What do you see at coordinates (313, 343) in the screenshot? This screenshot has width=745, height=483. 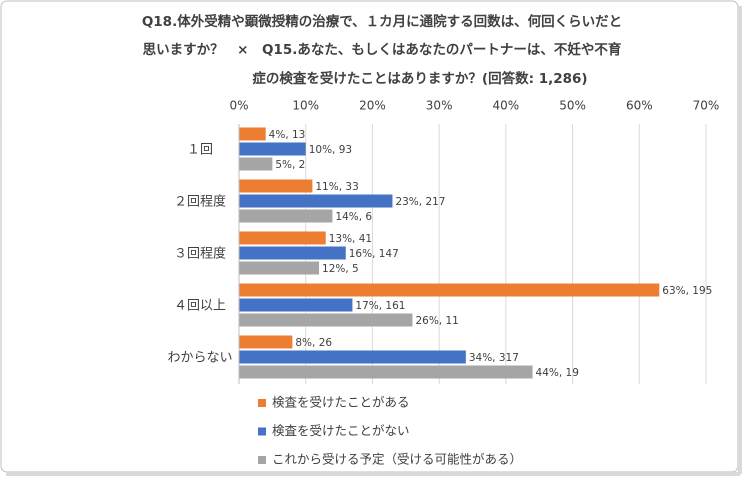 I see `data-label: 8%, 26` at bounding box center [313, 343].